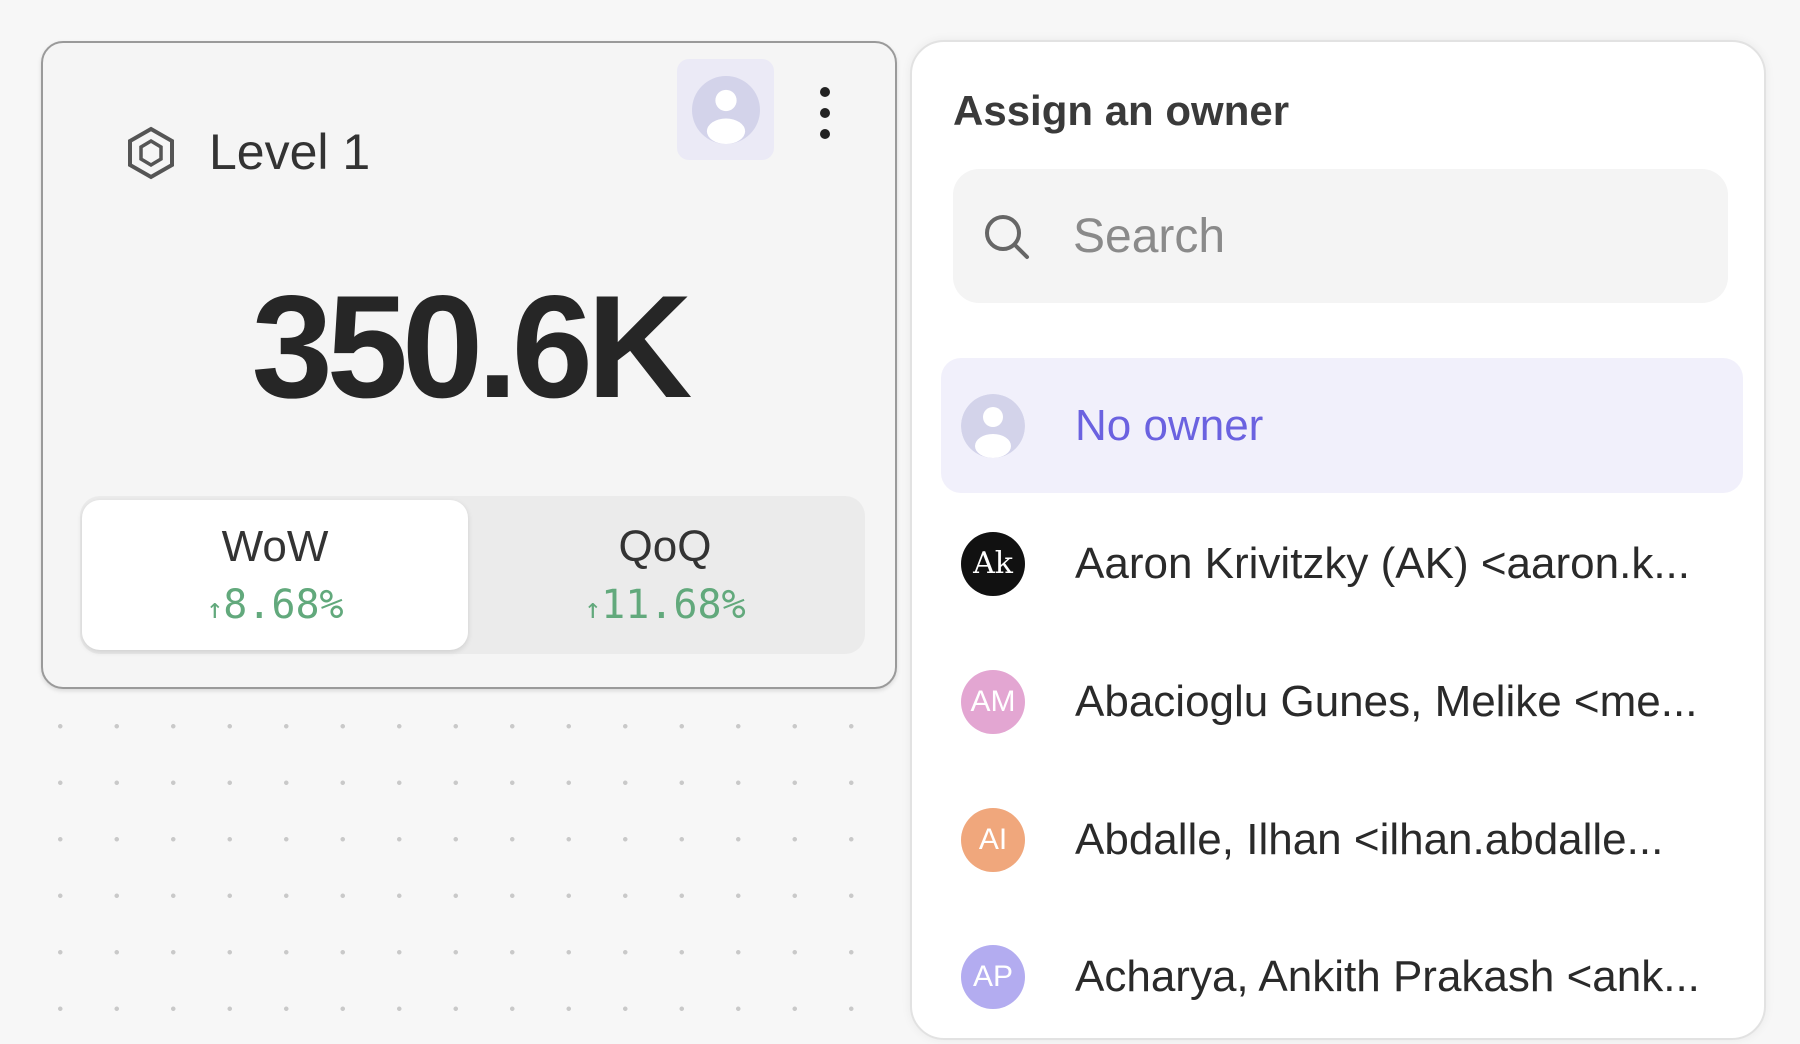  What do you see at coordinates (993, 701) in the screenshot?
I see `avatar: AM` at bounding box center [993, 701].